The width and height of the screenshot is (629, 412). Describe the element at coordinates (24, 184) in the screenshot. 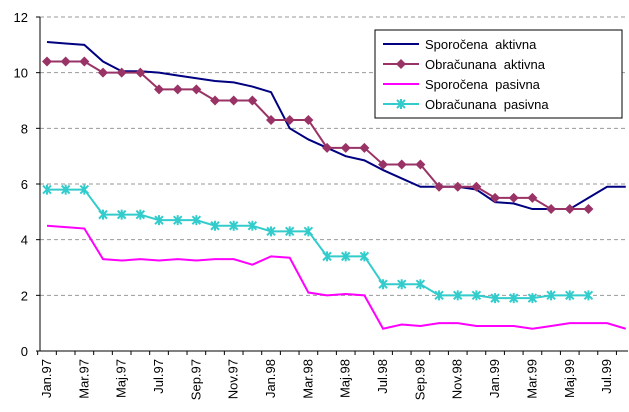

I see `y-tick-label: 6` at that location.